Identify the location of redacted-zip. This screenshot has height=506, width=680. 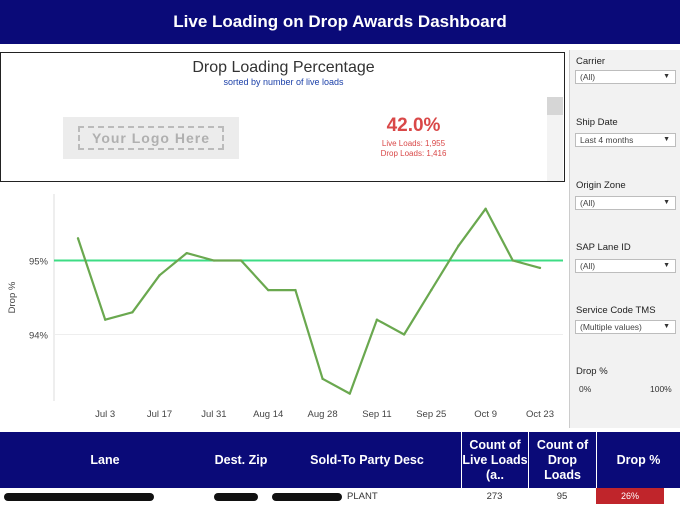
(236, 497).